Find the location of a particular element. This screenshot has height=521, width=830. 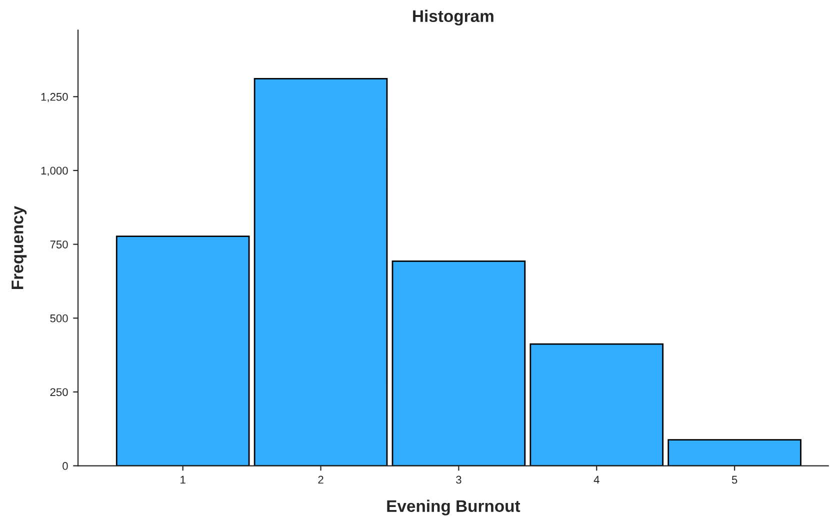

y-tick-label: 750 is located at coordinates (59, 244).